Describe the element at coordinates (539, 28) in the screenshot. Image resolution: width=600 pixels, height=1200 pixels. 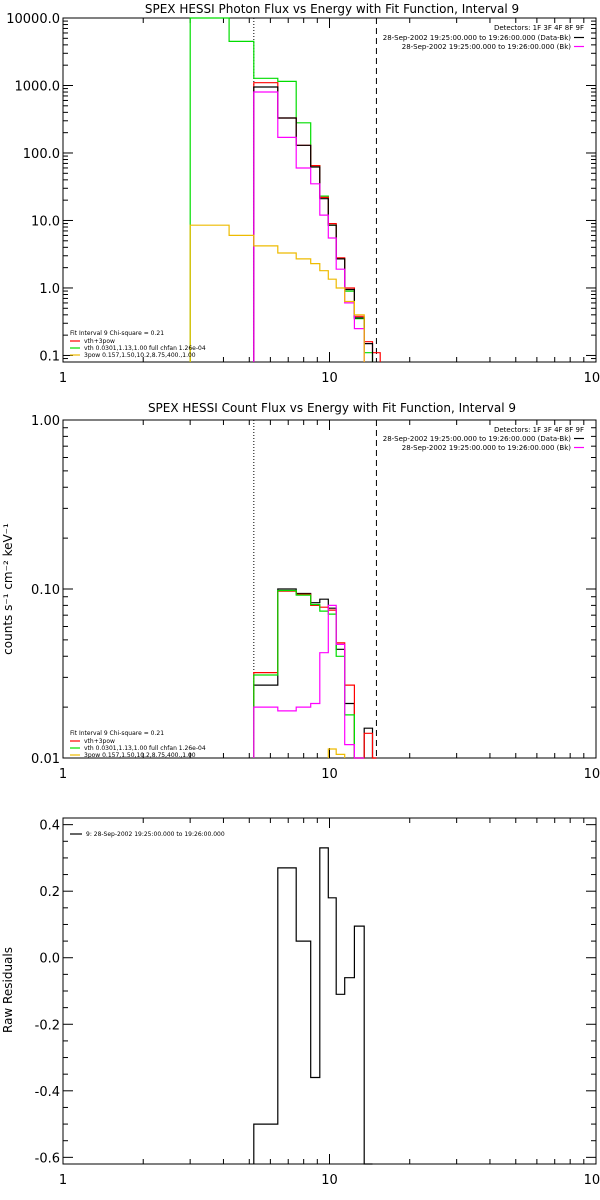
I see `photon-flux-header-line-1: Detectors: 1F 3F 4F 8F 9F` at that location.